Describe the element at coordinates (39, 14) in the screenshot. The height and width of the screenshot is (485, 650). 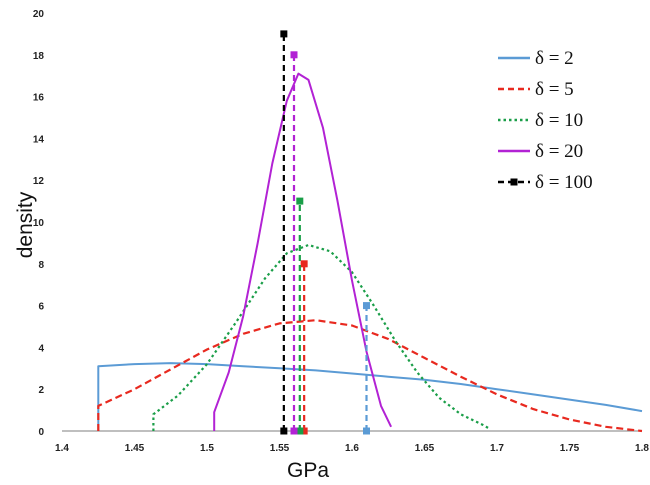
I see `y-tick-label: 20` at that location.